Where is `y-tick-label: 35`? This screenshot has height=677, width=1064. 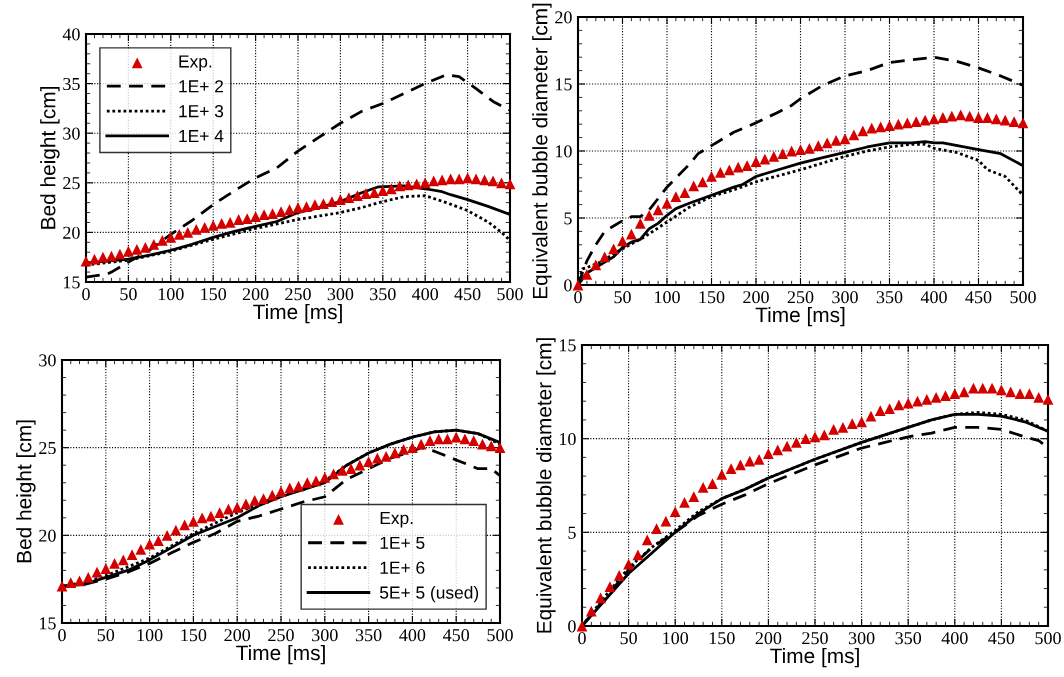
y-tick-label: 35 is located at coordinates (71, 84).